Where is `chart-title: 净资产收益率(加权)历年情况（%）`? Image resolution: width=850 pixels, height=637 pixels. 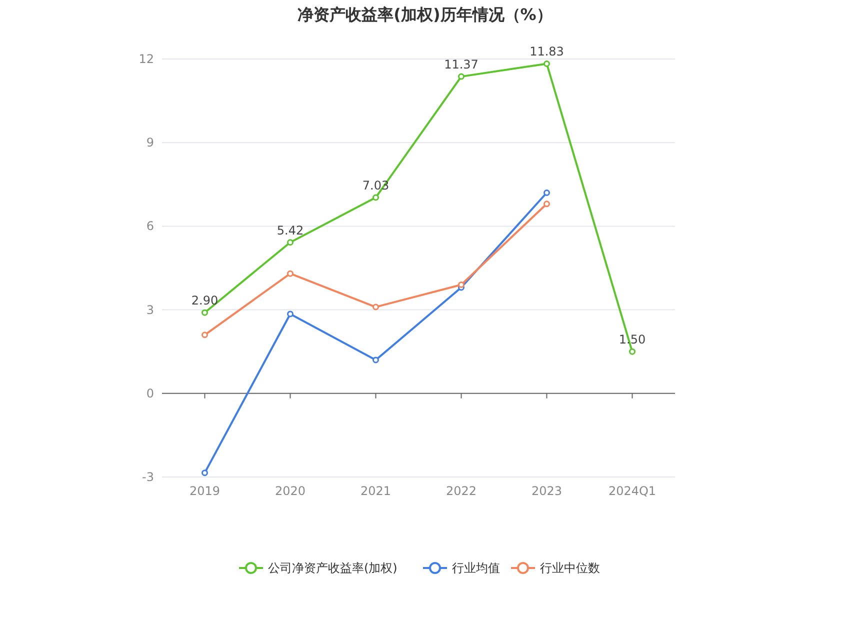 chart-title: 净资产收益率(加权)历年情况（%） is located at coordinates (425, 14).